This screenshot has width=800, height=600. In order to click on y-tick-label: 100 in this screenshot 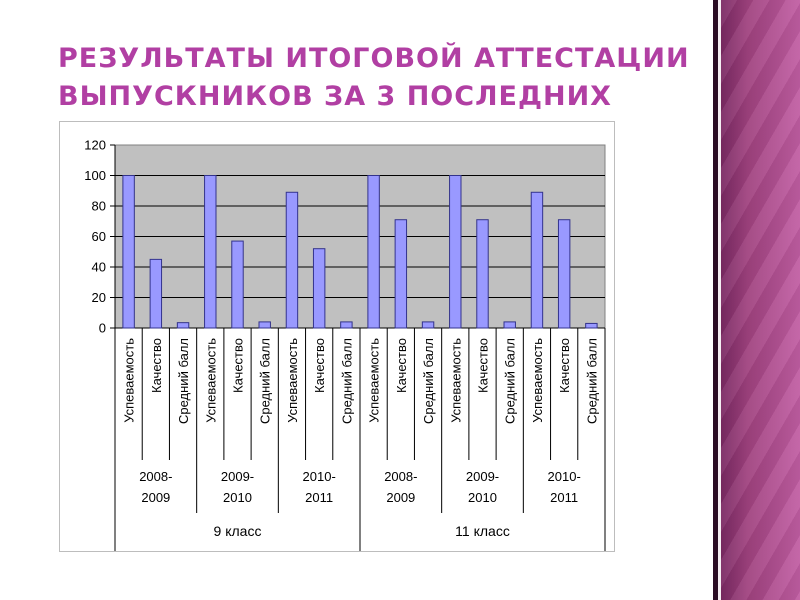, I will do `click(95, 175)`.